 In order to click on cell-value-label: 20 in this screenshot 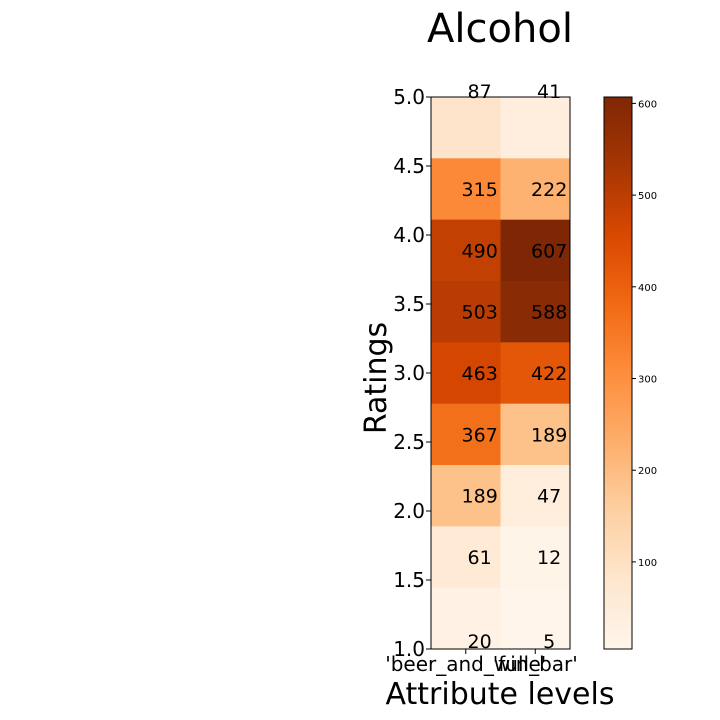, I will do `click(480, 642)`.